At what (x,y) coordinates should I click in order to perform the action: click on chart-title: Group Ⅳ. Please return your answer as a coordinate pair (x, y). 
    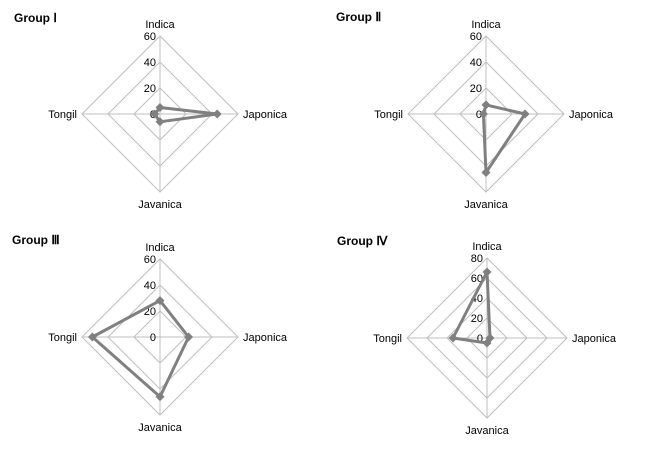
    Looking at the image, I should click on (362, 241).